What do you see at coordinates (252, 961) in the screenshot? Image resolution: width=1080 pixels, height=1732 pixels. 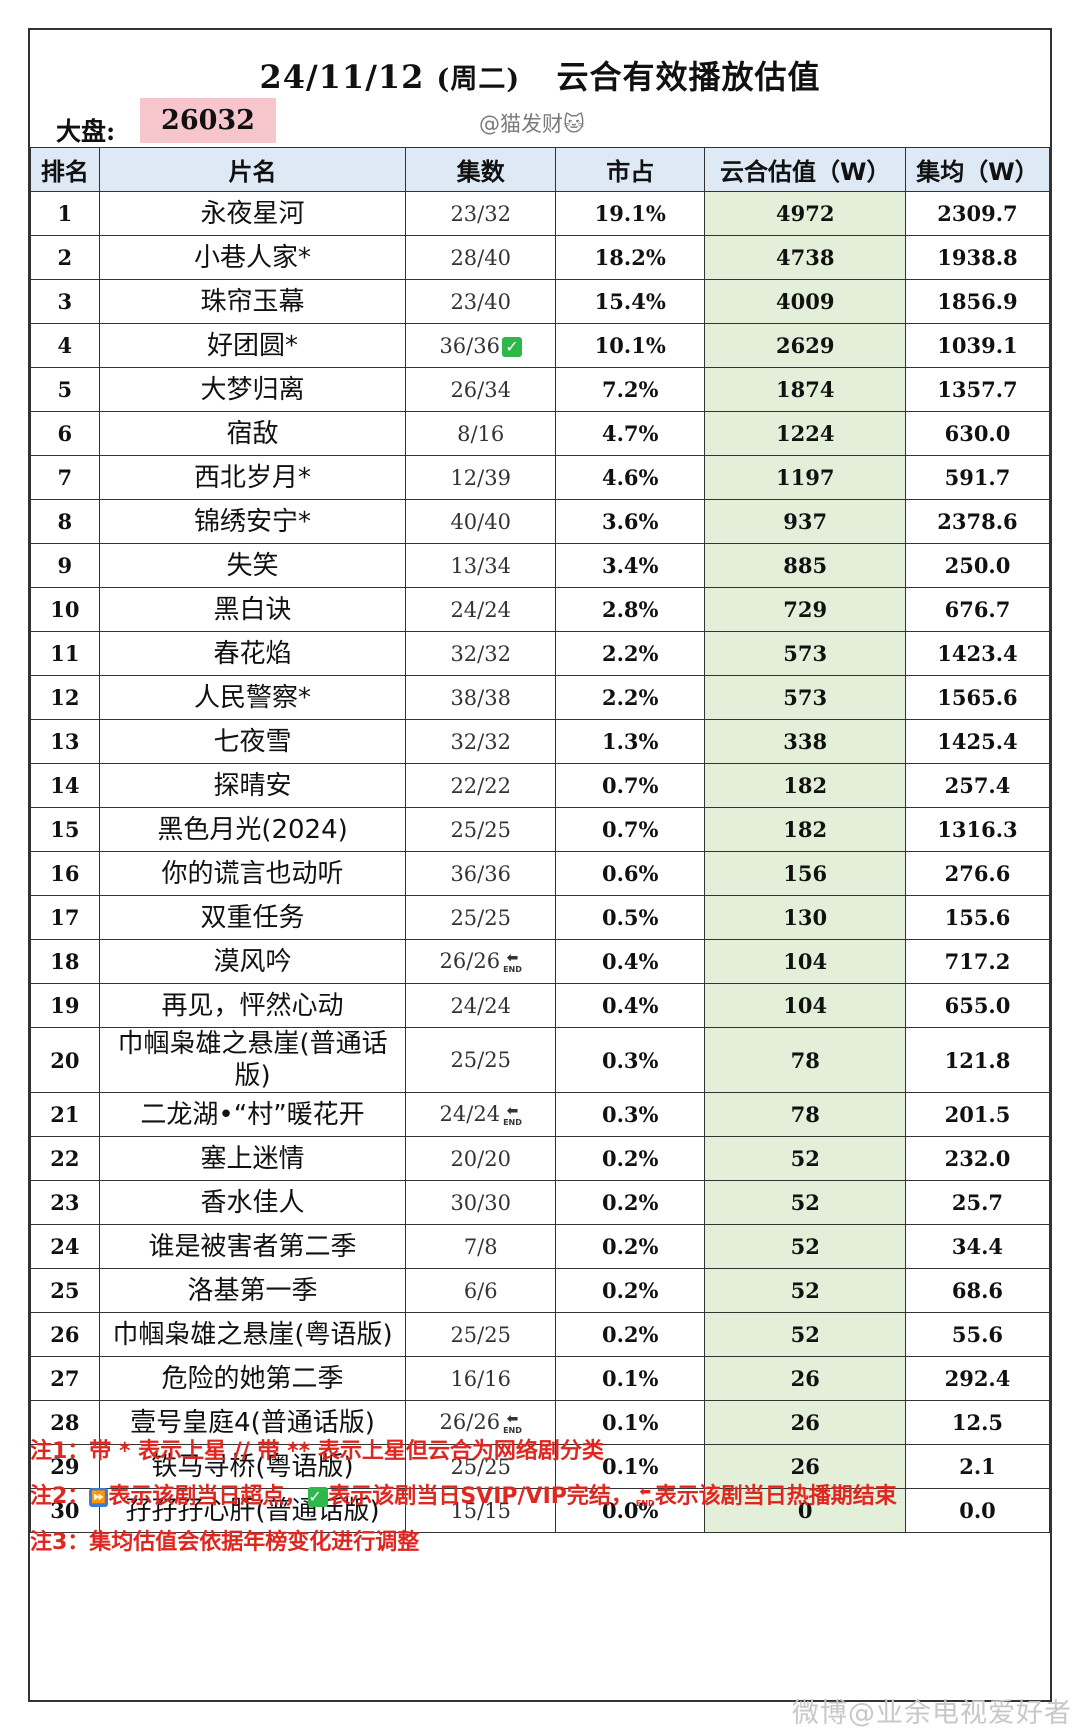 I see `cell-title-text: 漠风吟` at bounding box center [252, 961].